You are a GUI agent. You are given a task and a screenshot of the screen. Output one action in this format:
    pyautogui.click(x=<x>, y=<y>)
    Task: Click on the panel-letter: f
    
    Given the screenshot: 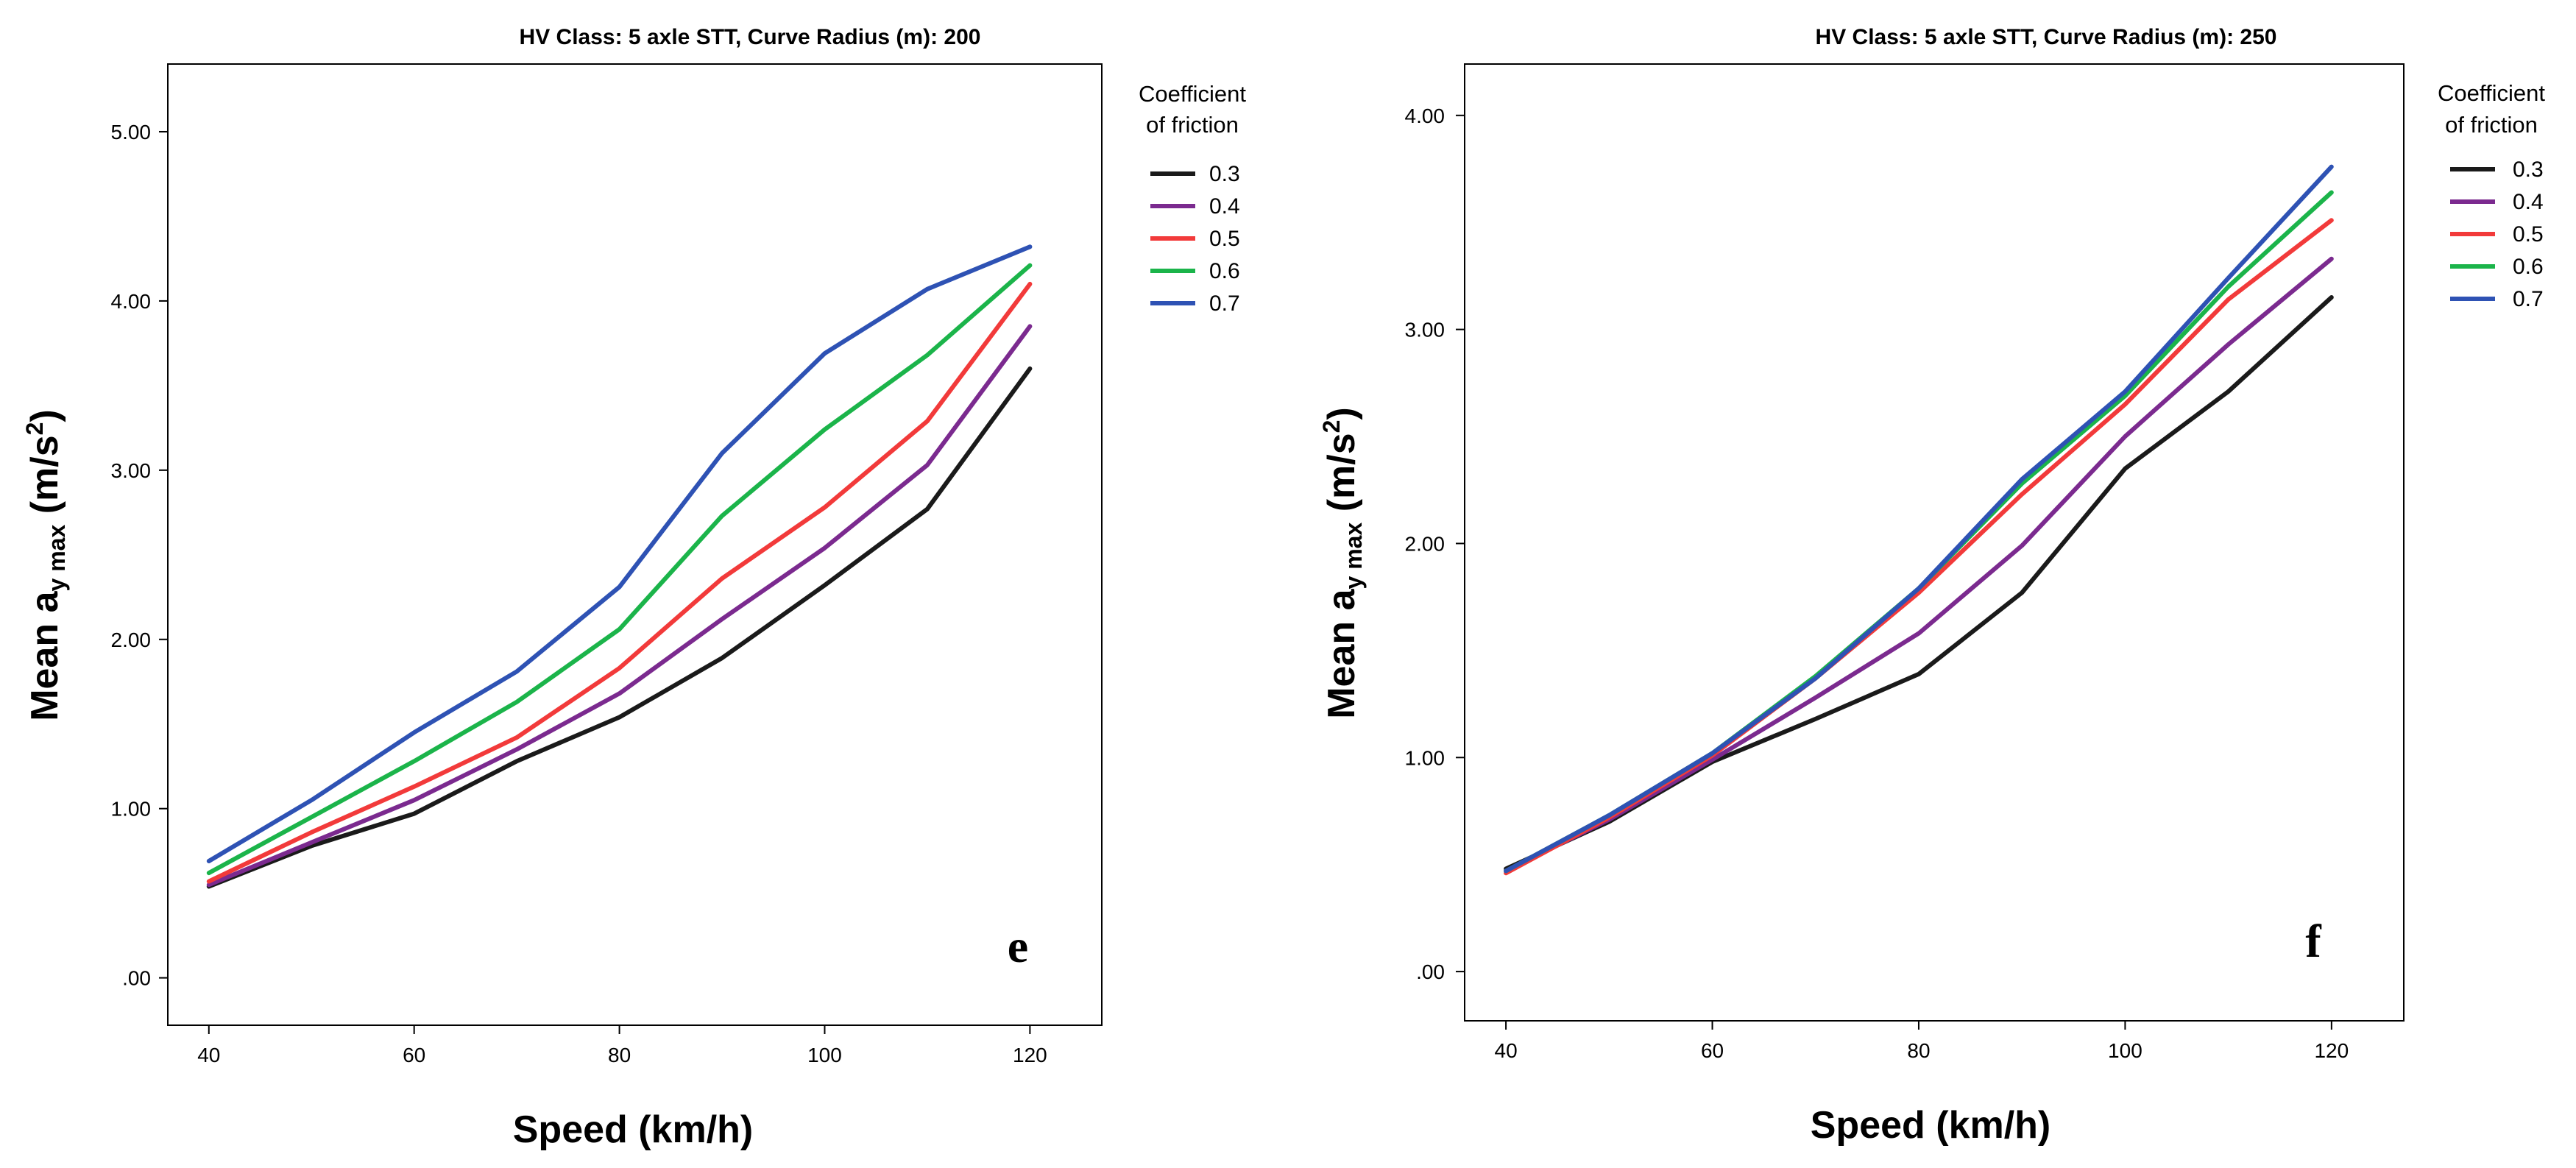 What is the action you would take?
    pyautogui.click(x=2313, y=941)
    